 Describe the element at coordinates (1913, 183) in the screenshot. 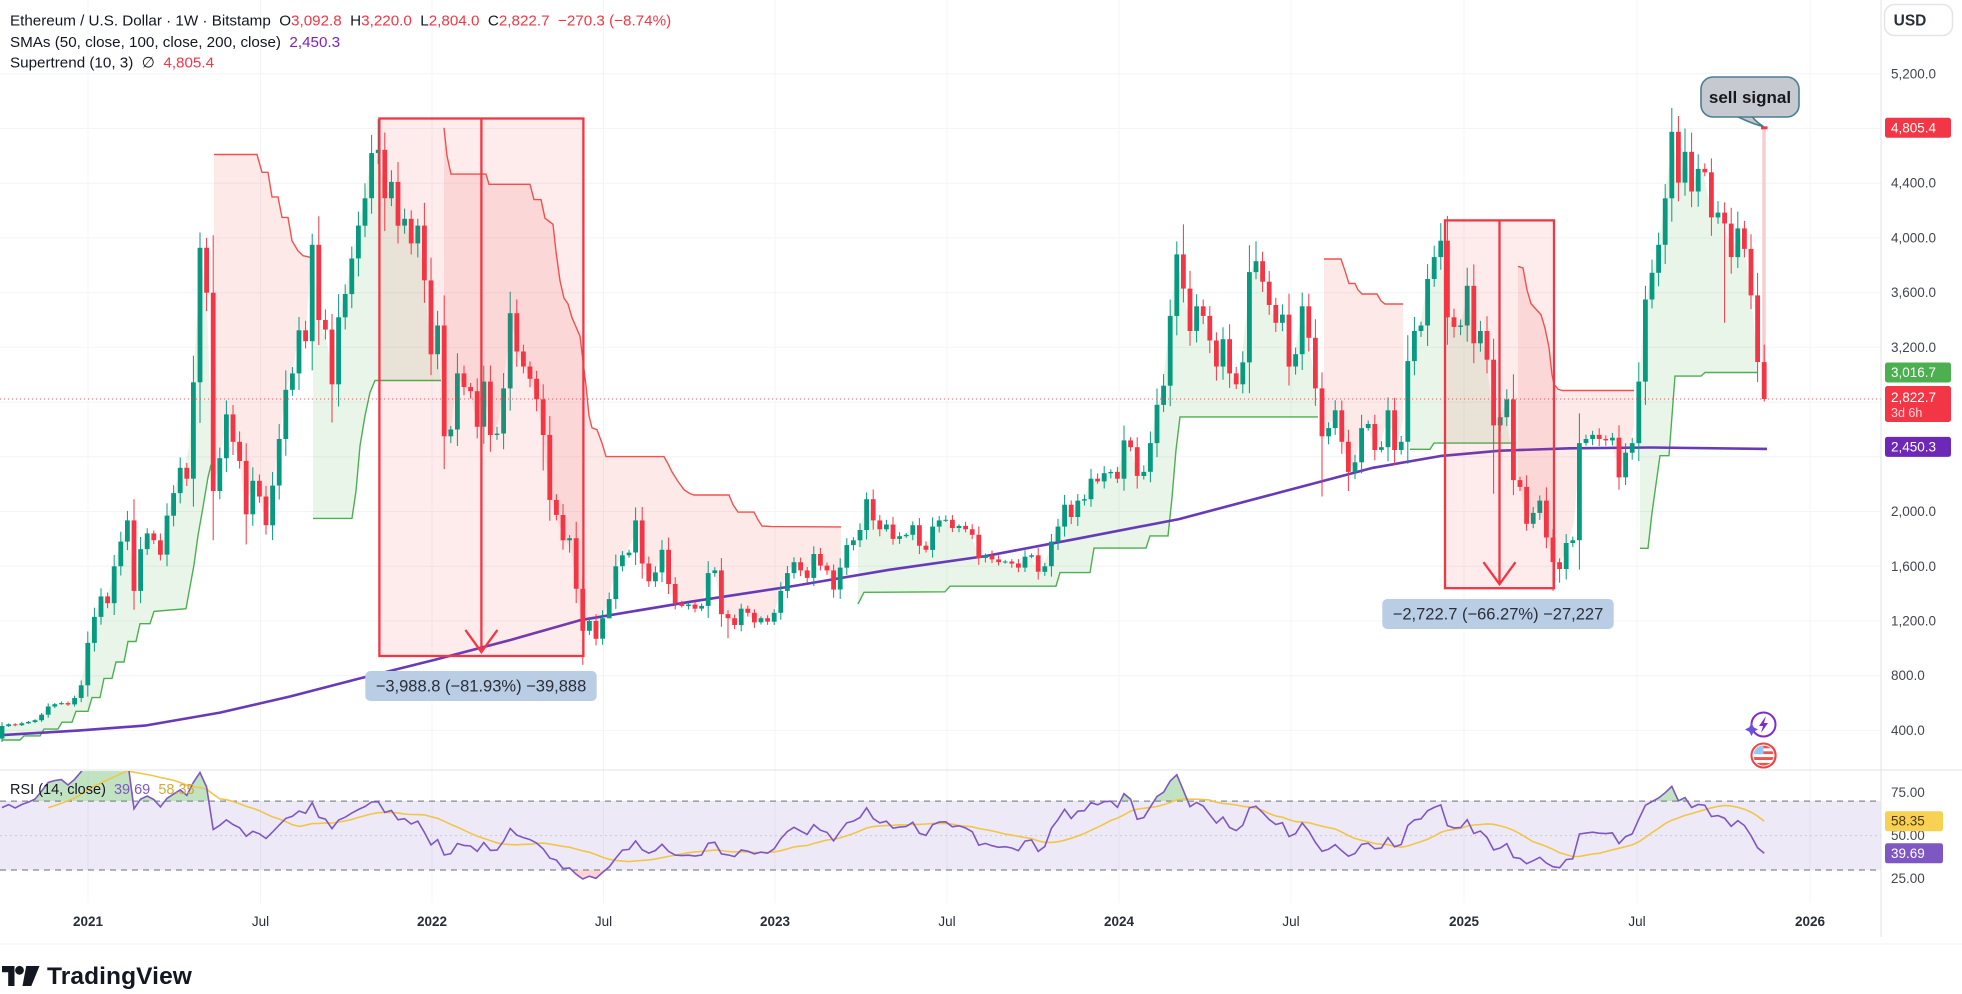

I see `svg-text: 4,400.0` at that location.